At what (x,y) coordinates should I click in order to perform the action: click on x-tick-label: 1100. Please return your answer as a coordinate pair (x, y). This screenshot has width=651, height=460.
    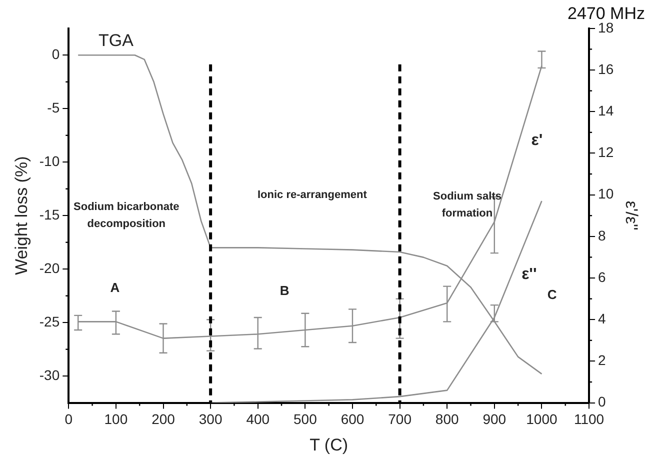
    Looking at the image, I should click on (589, 419).